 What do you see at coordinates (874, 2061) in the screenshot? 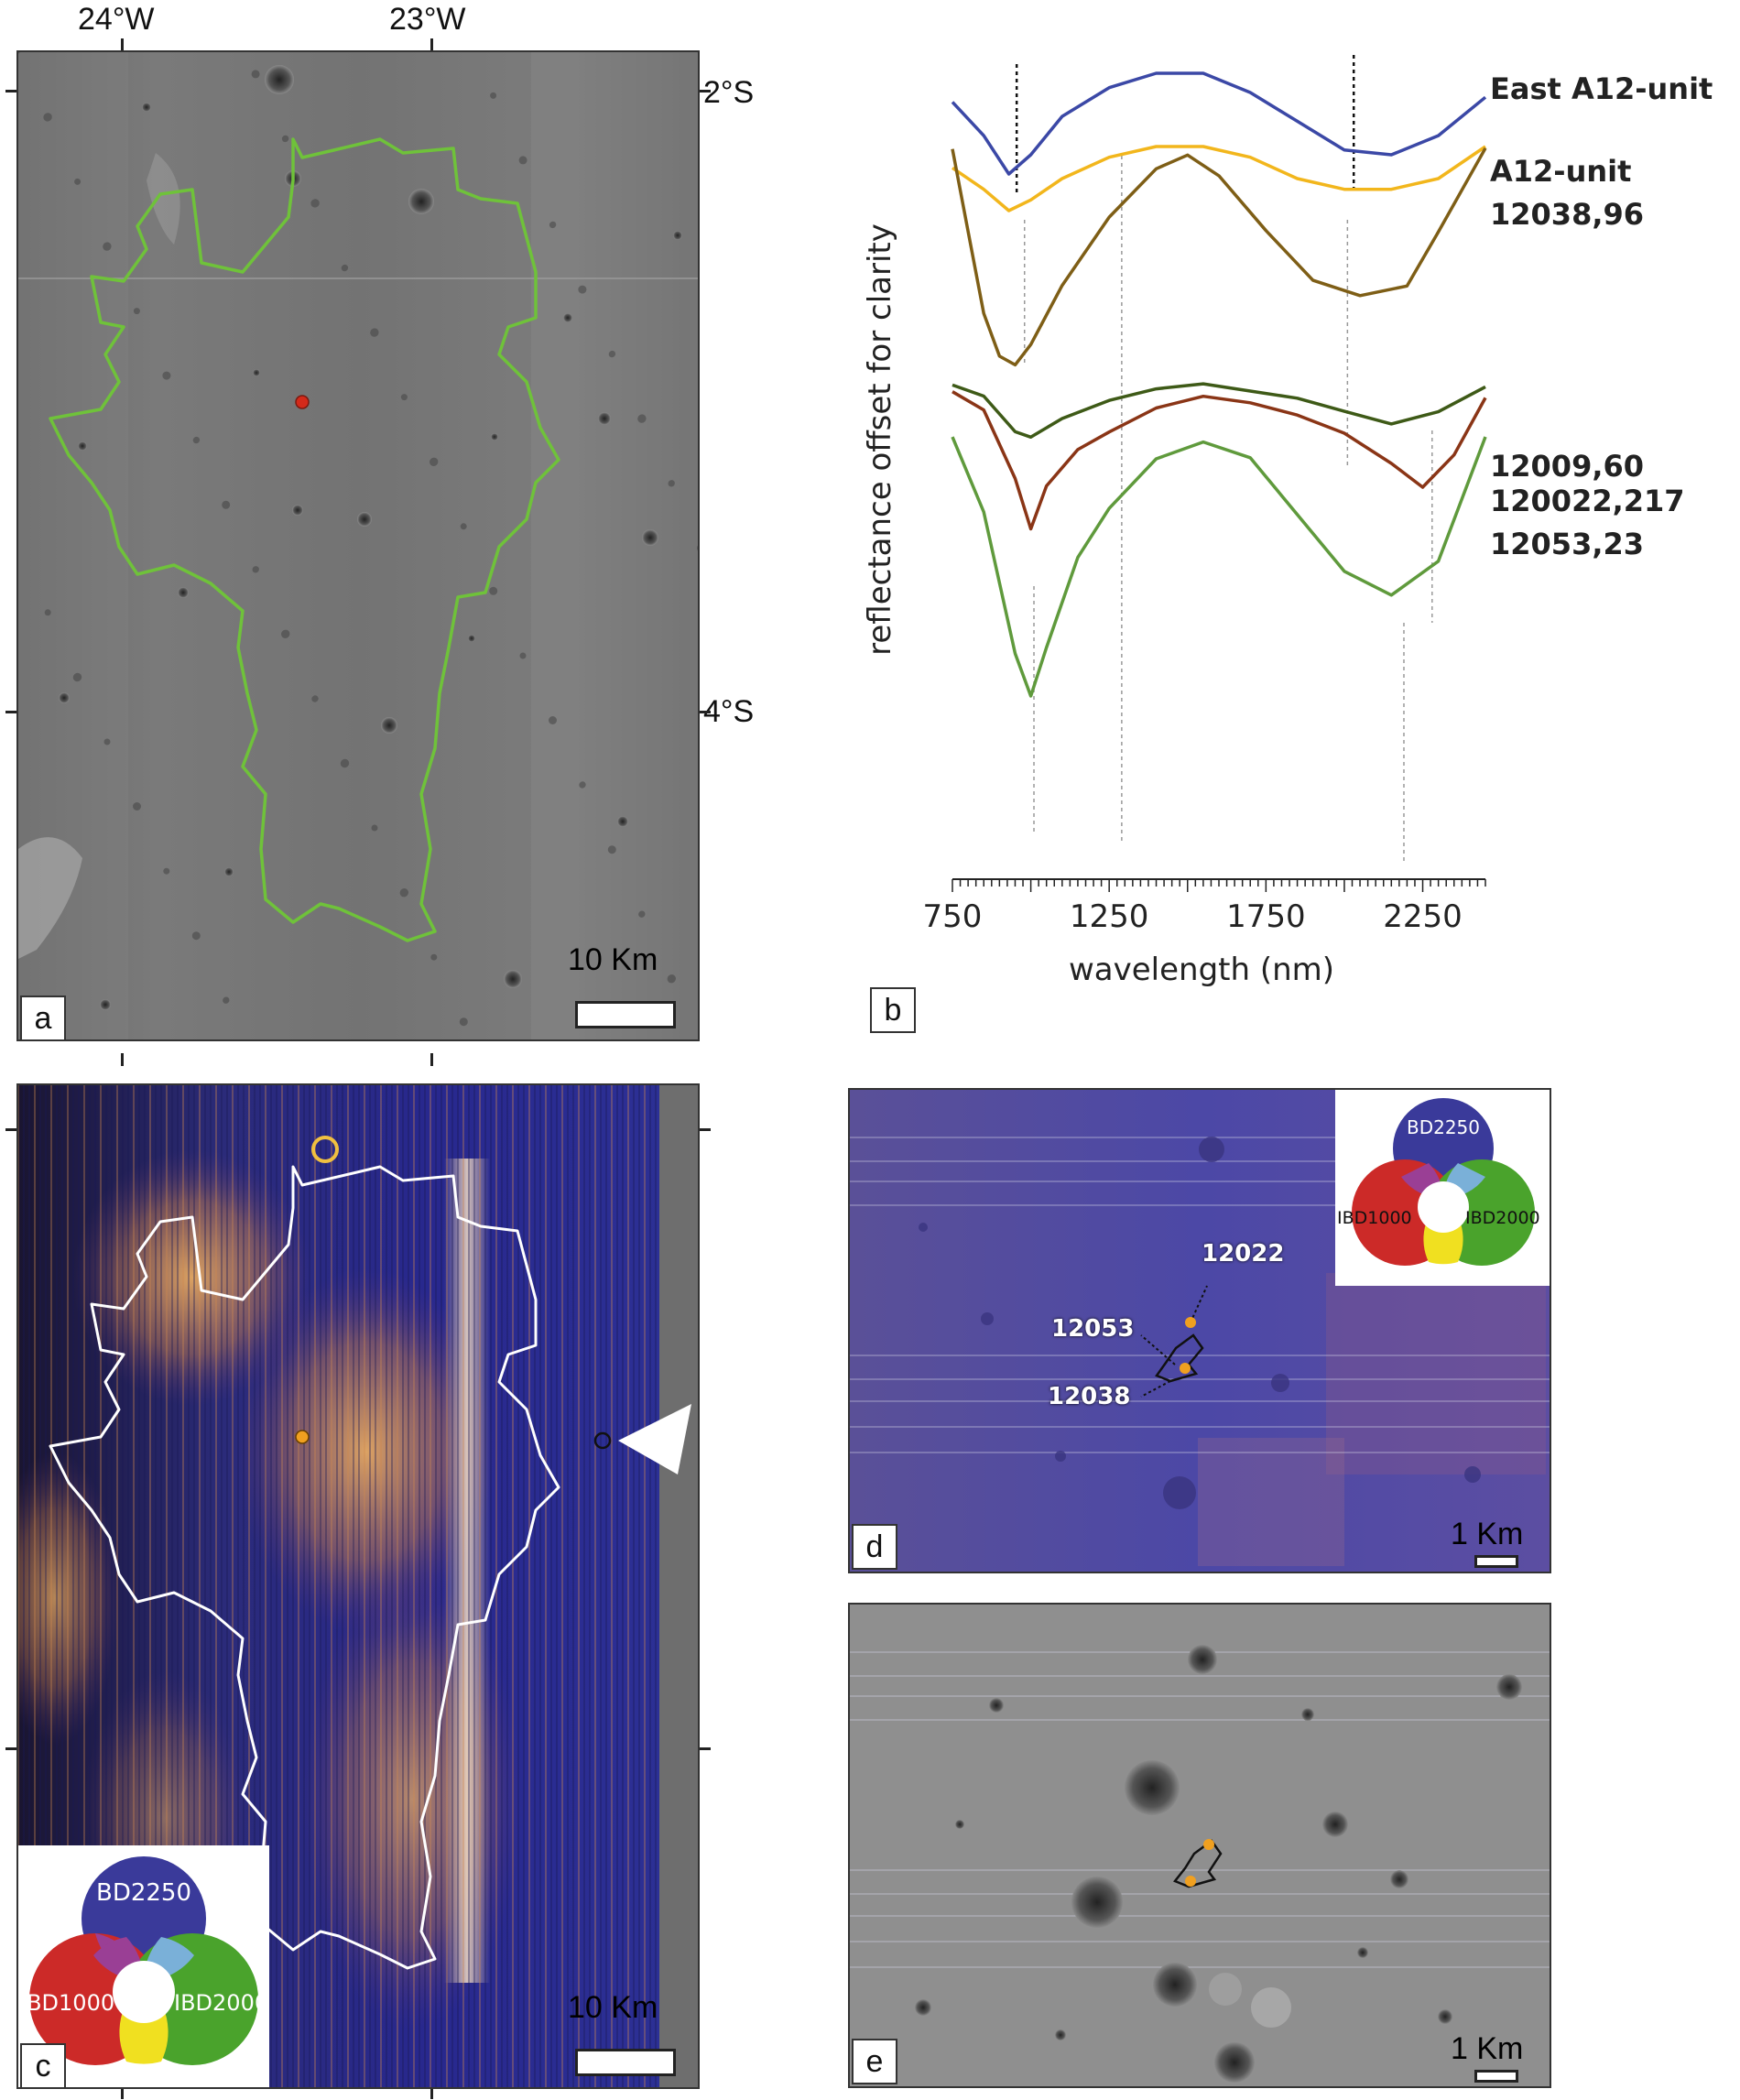
I see `panel-e-tag: e` at bounding box center [874, 2061].